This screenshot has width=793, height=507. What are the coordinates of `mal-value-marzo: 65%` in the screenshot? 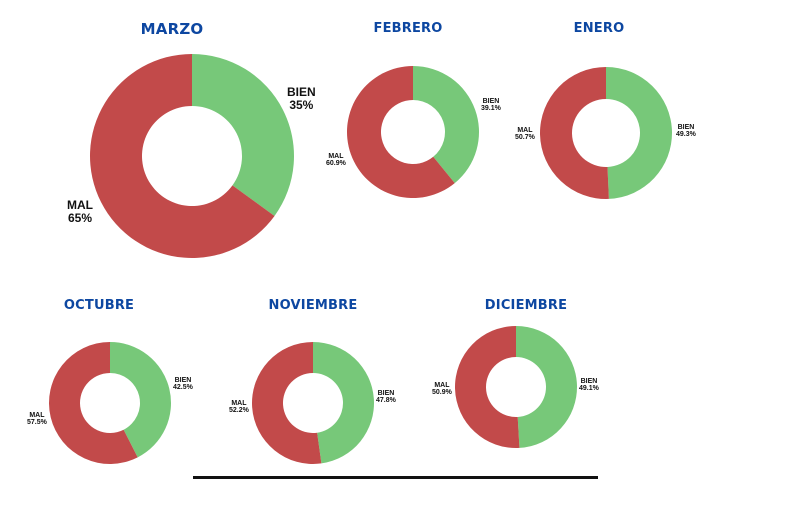 It's located at (80, 217).